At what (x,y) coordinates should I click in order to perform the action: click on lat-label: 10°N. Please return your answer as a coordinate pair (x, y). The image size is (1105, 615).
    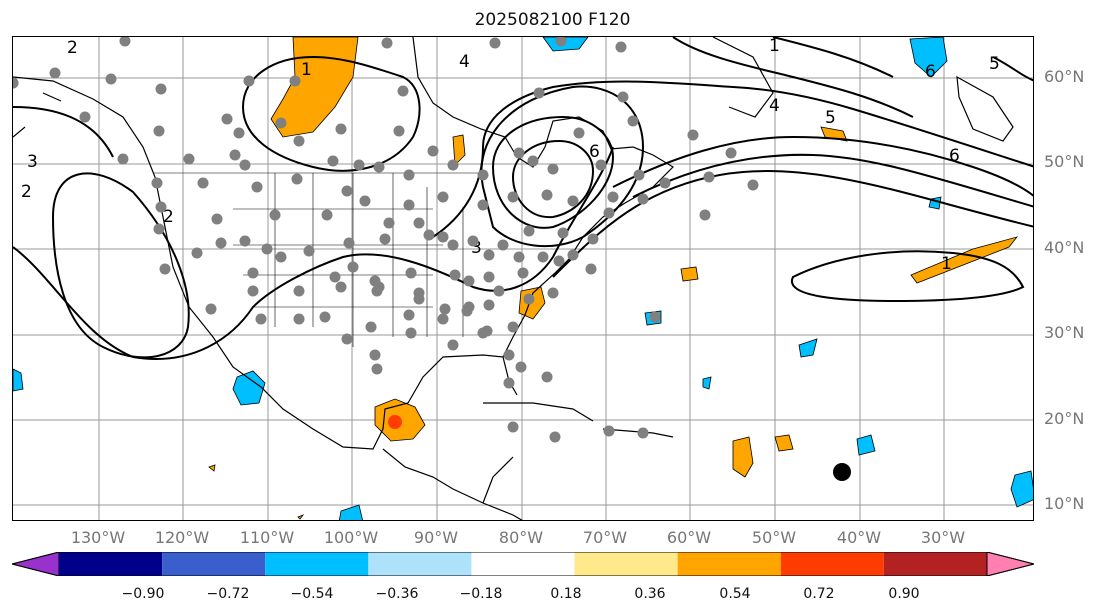
    Looking at the image, I should click on (1064, 503).